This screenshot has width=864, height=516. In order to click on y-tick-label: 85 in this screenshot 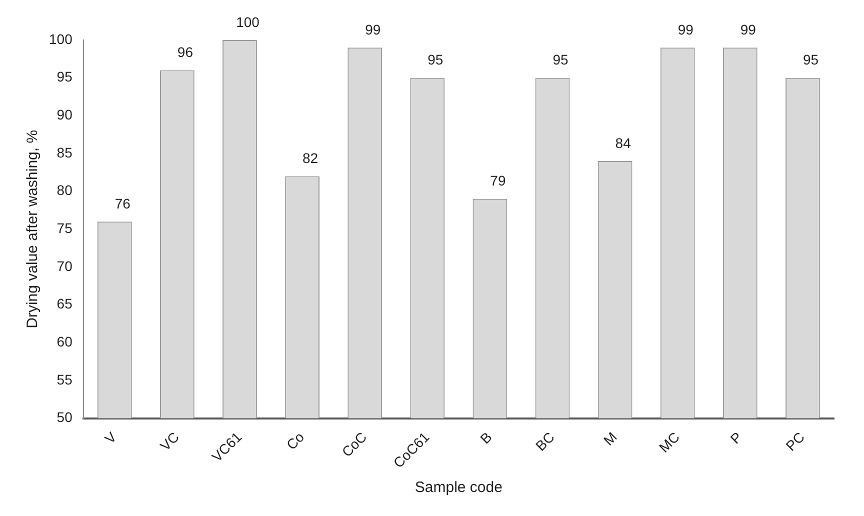, I will do `click(64, 152)`.